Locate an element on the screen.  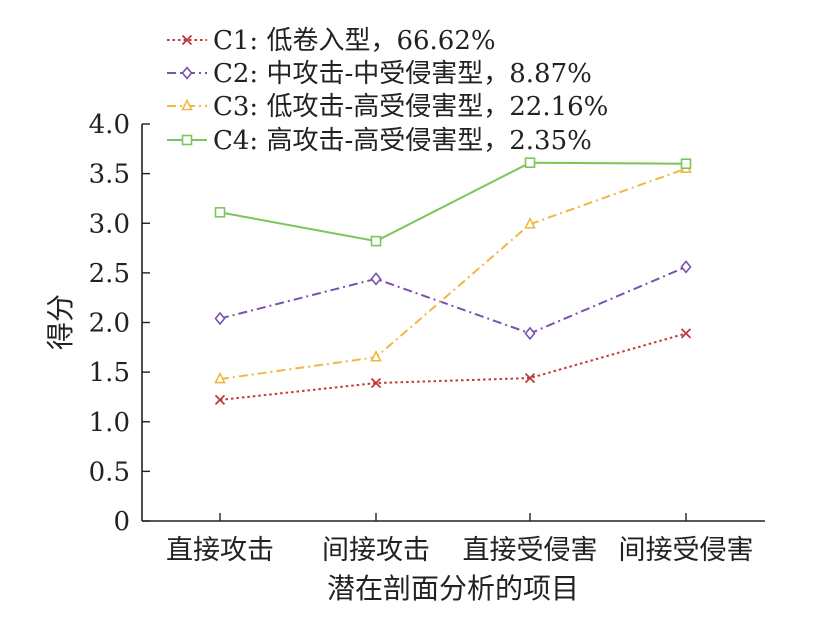
legend-item: C2: 中攻击-中受侵害型，8.87% is located at coordinates (379, 74).